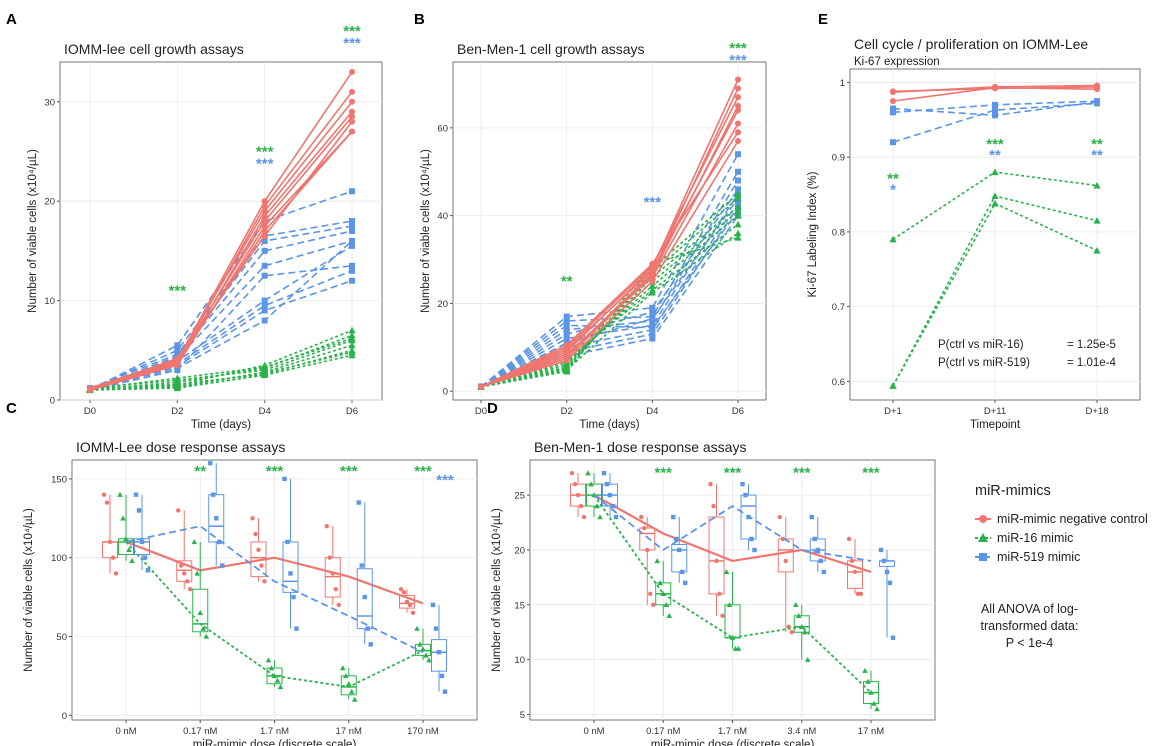 This screenshot has width=1155, height=746. Describe the element at coordinates (59, 479) in the screenshot. I see `y-tick-label: 150` at that location.